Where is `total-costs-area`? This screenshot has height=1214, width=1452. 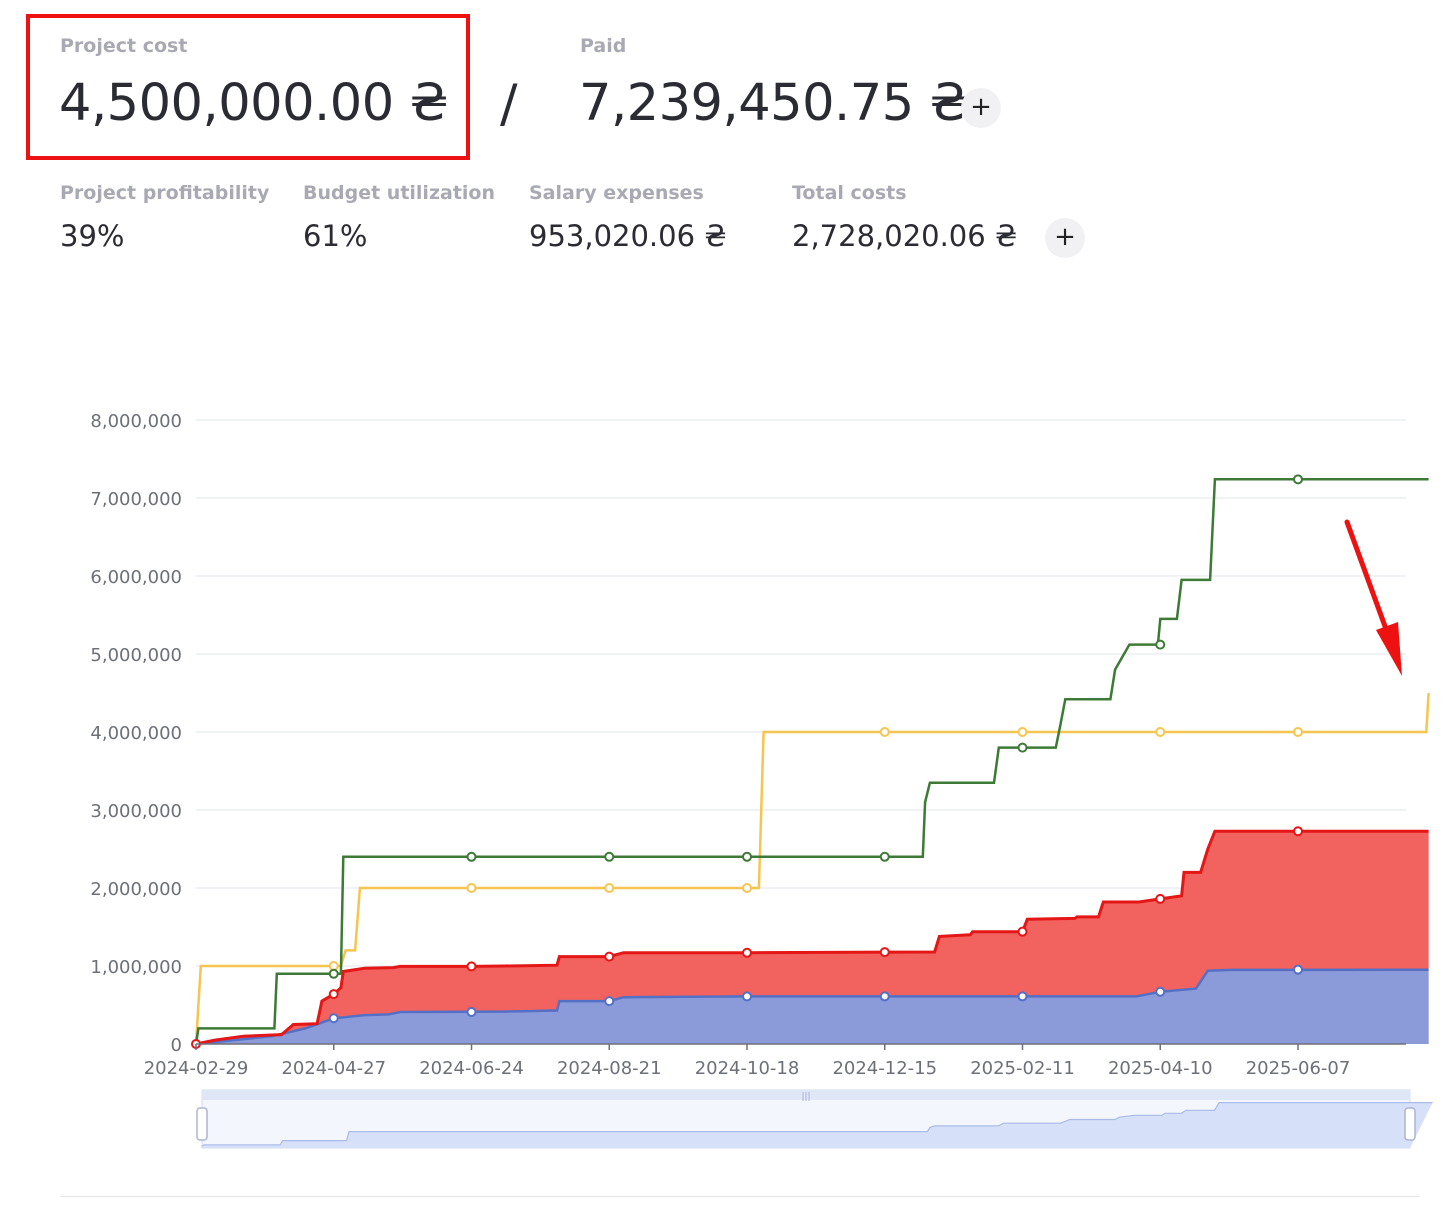 total-costs-area is located at coordinates (812, 937).